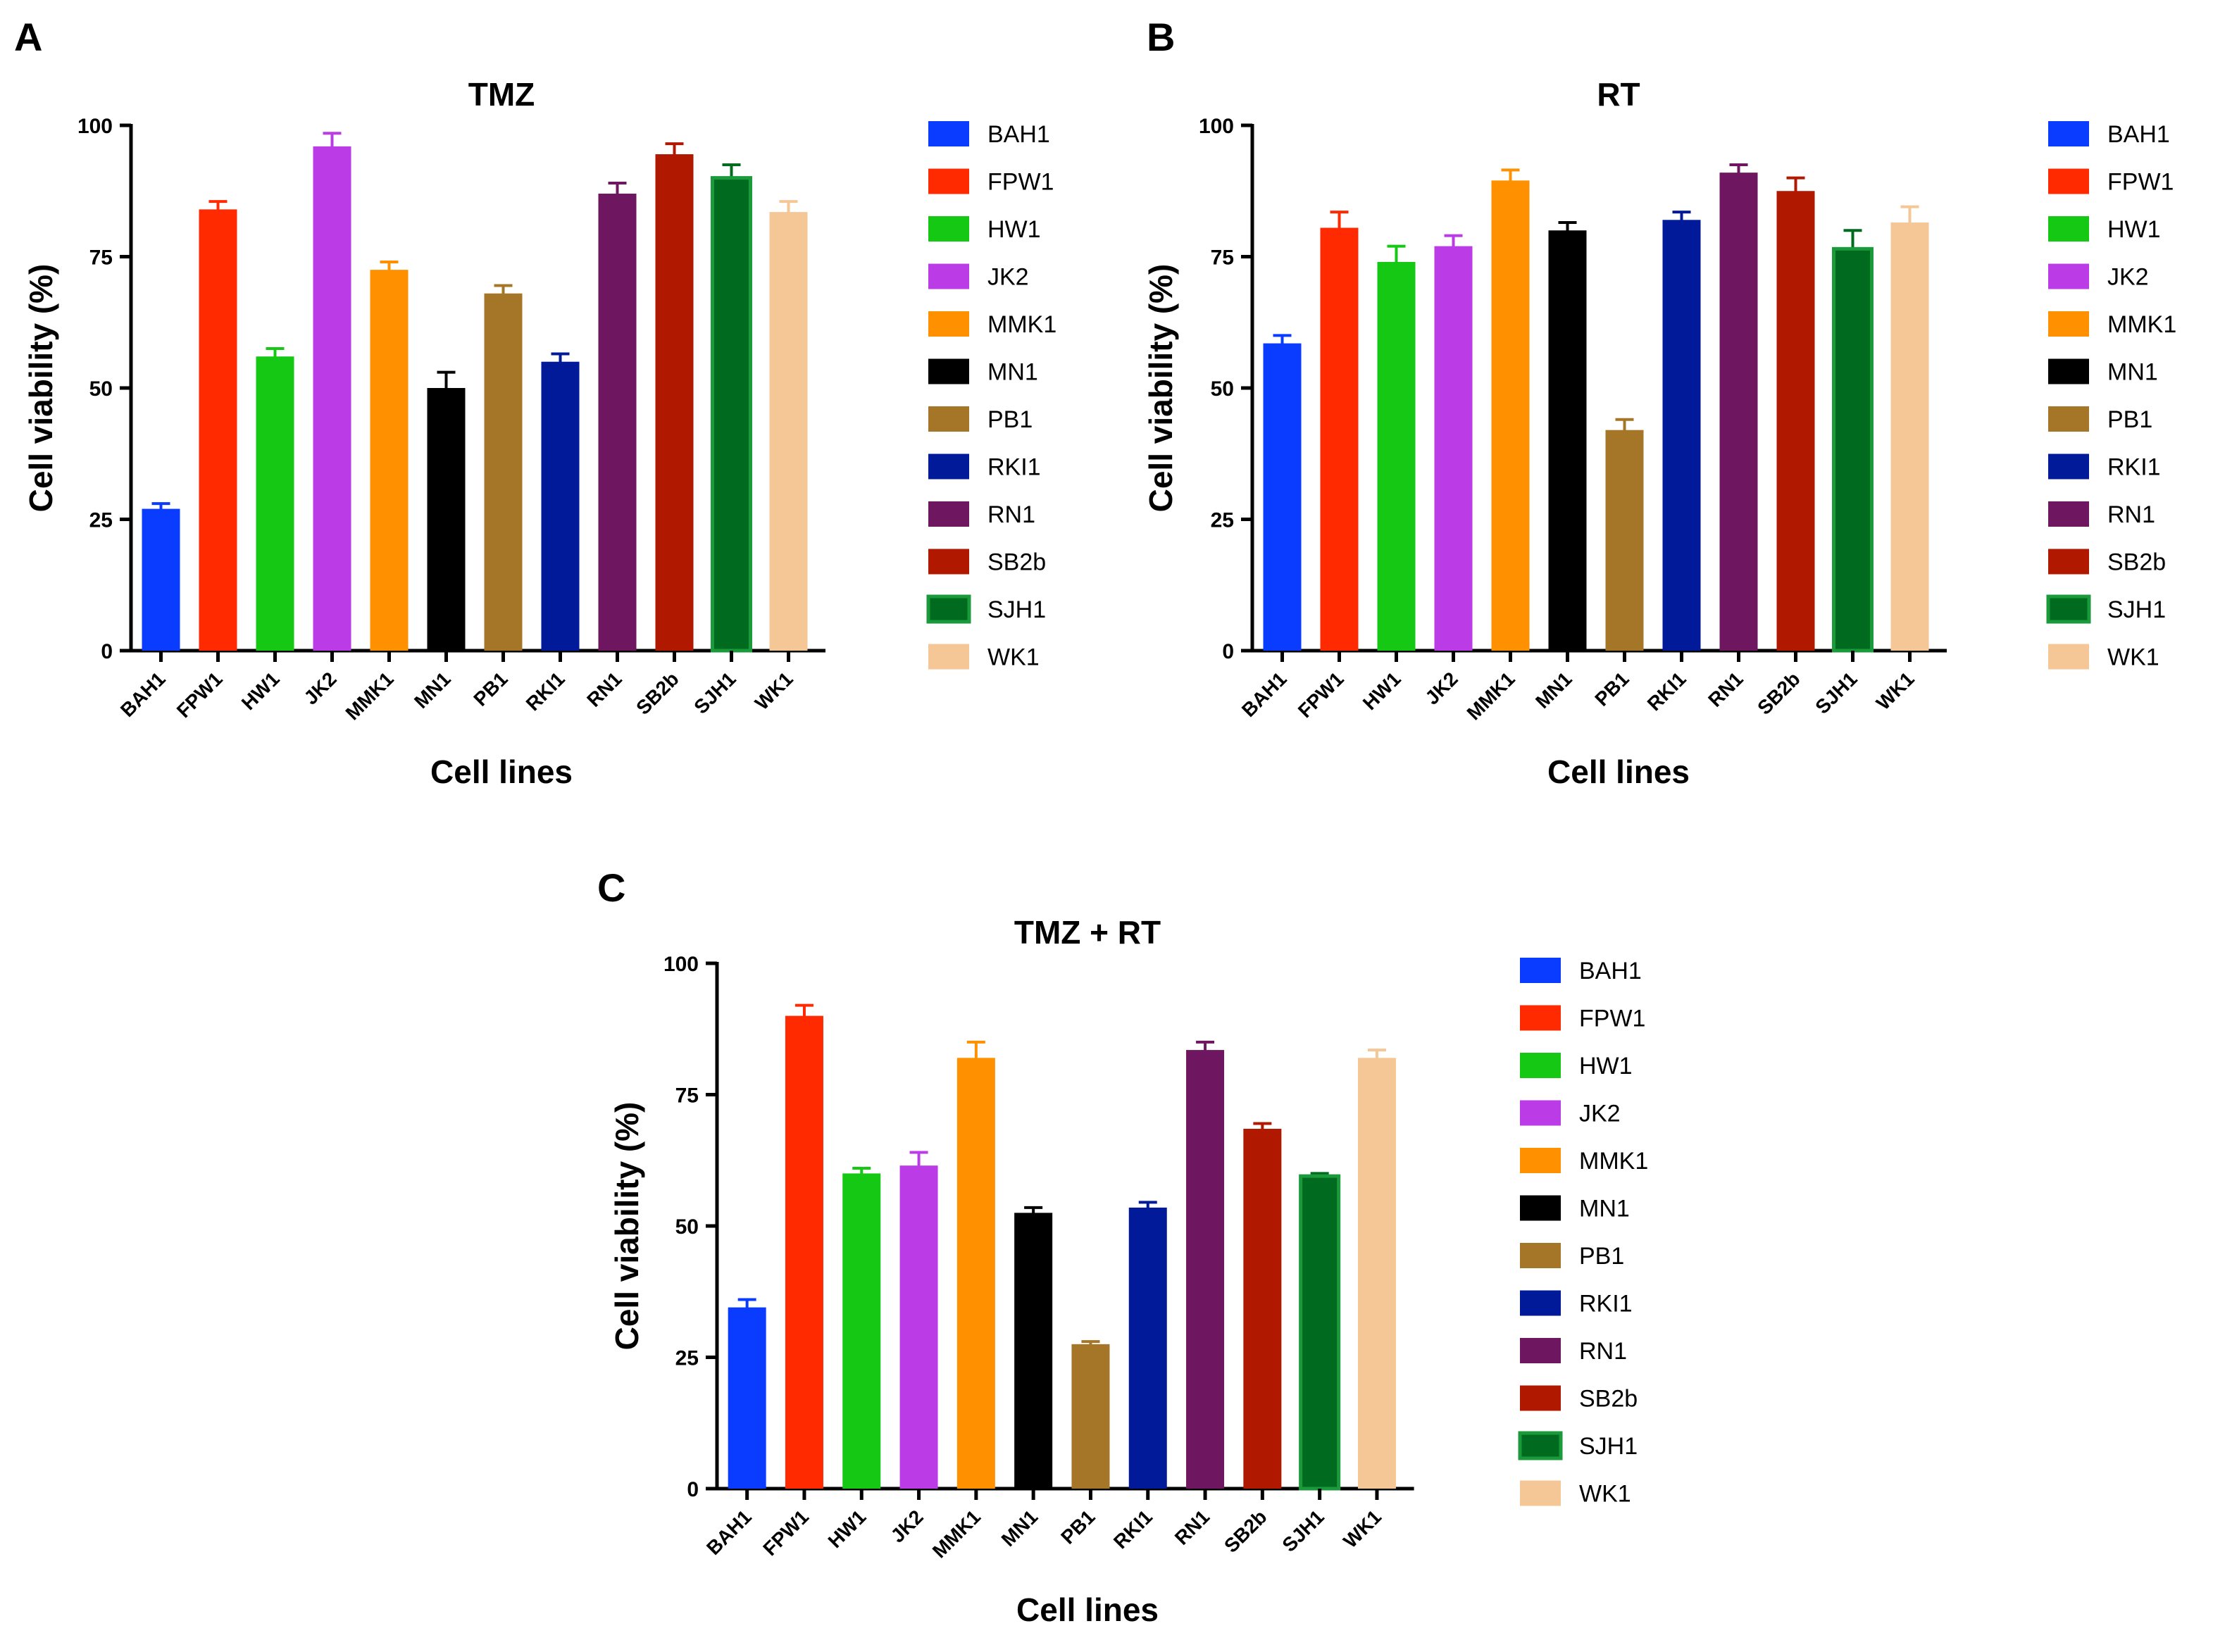 This screenshot has height=1652, width=2213. What do you see at coordinates (1397, 456) in the screenshot?
I see `bar-hw1` at bounding box center [1397, 456].